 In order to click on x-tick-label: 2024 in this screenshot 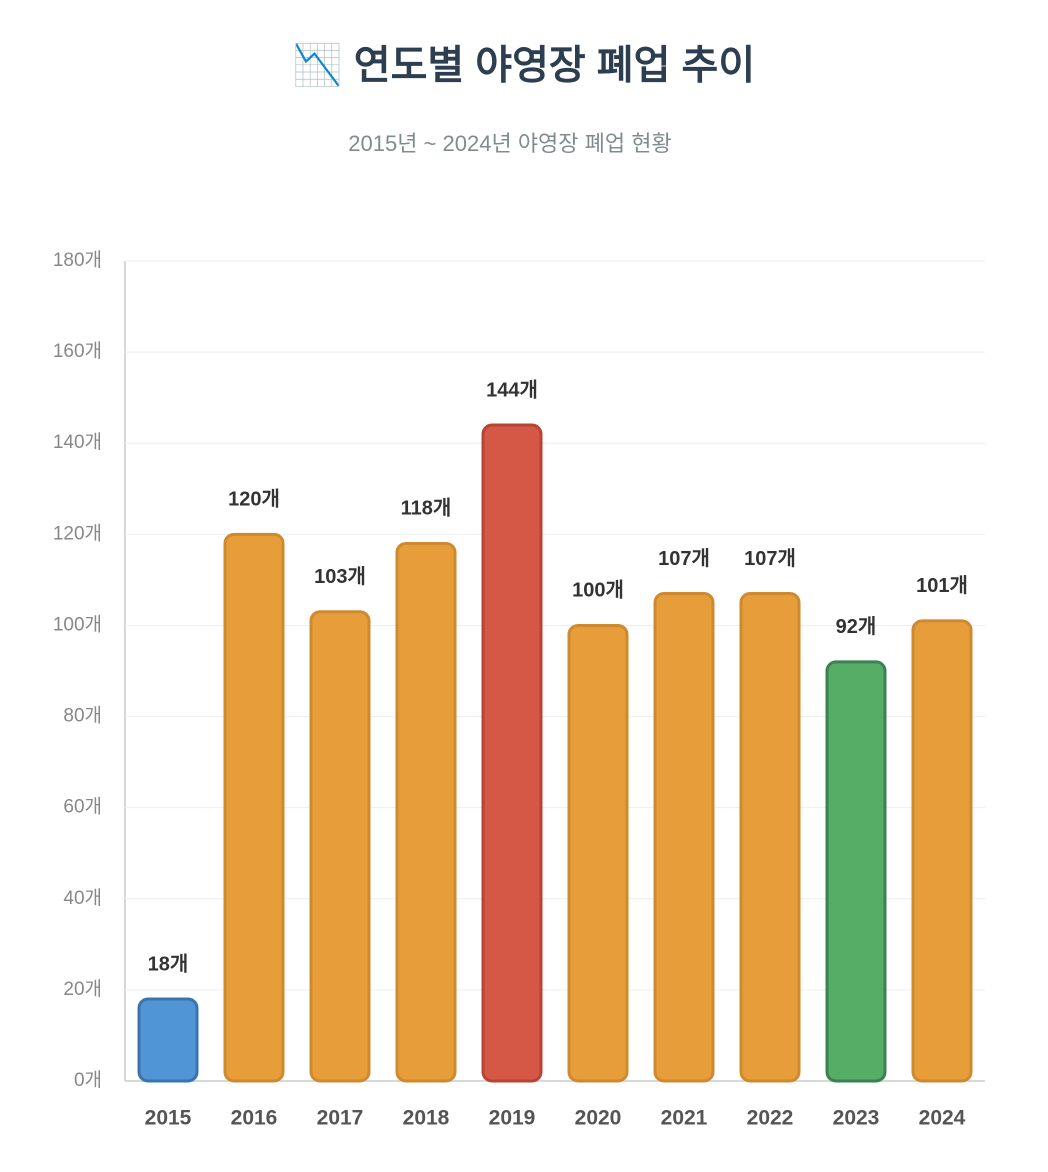, I will do `click(942, 1118)`.